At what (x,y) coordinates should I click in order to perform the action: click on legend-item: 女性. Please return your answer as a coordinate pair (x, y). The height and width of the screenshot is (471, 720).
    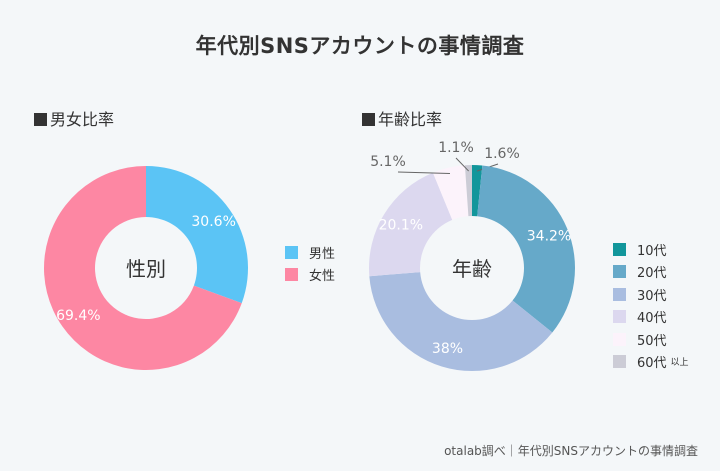
    Looking at the image, I should click on (310, 275).